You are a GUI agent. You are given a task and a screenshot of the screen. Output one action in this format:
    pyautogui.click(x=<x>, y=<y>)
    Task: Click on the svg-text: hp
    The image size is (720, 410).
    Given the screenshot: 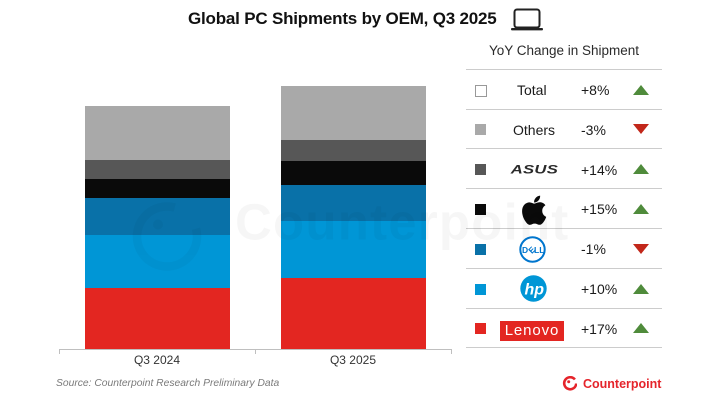 What is the action you would take?
    pyautogui.click(x=535, y=290)
    